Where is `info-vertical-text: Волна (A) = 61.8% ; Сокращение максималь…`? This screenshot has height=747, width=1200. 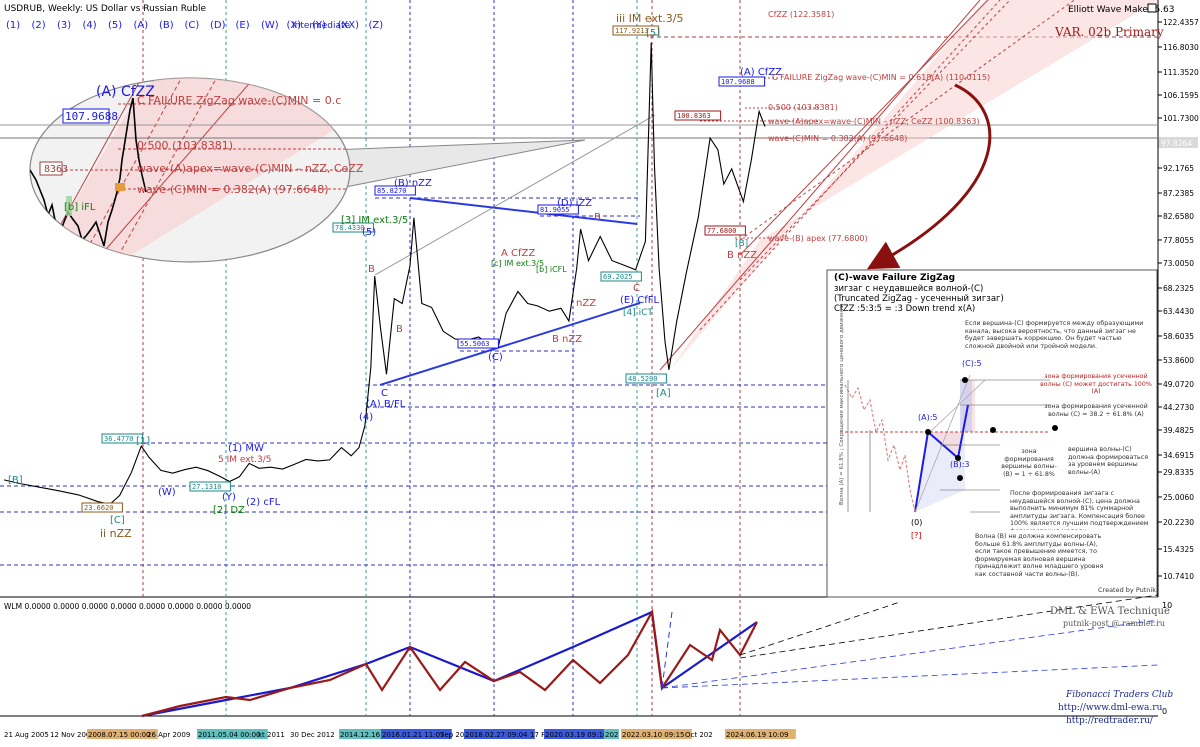 info-vertical-text: Волна (A) = 61.8% ; Сокращение максималь… is located at coordinates (842, 404).